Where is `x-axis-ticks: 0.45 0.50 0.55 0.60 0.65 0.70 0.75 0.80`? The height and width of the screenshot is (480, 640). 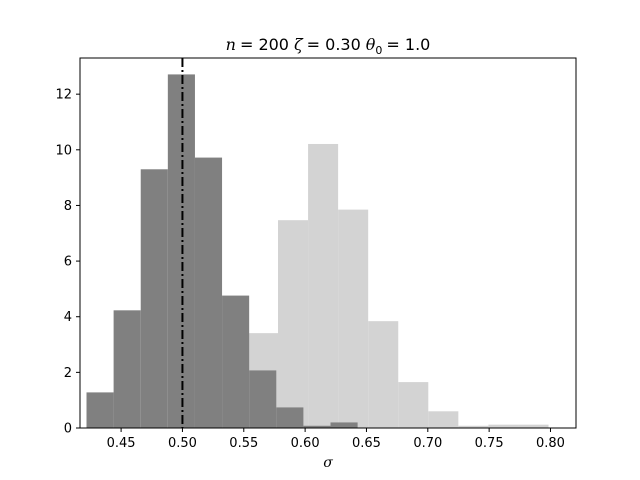 x-axis-ticks: 0.45 0.50 0.55 0.60 0.65 0.70 0.75 0.80 is located at coordinates (336, 439).